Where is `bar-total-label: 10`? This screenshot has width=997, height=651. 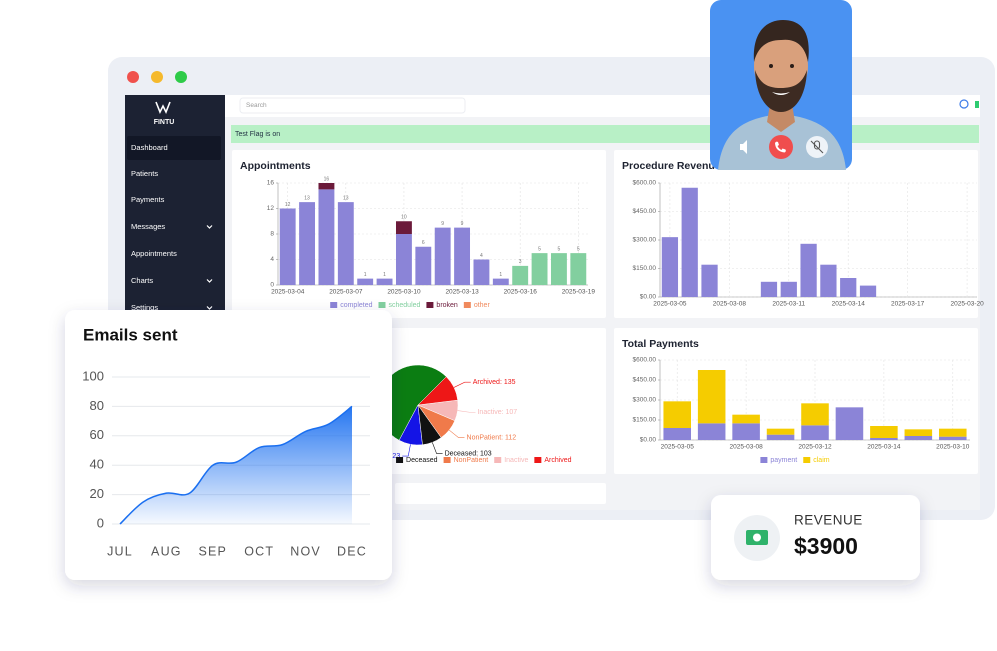 bar-total-label: 10 is located at coordinates (404, 218).